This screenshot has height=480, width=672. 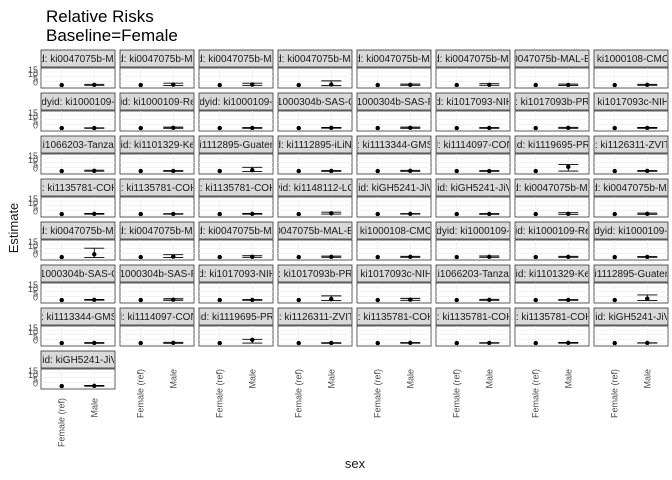 I want to click on facet-strip-label: studyid: ki0047075b-MAL-ED, country, so click(x=552, y=59).